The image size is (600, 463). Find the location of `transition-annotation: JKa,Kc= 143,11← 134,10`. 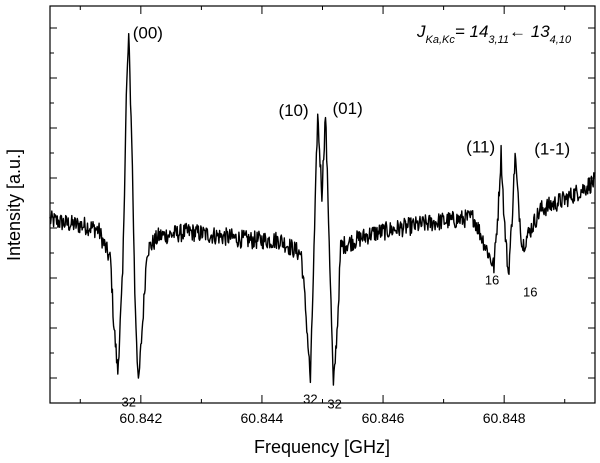

transition-annotation: JKa,Kc= 143,11← 134,10 is located at coordinates (494, 34).